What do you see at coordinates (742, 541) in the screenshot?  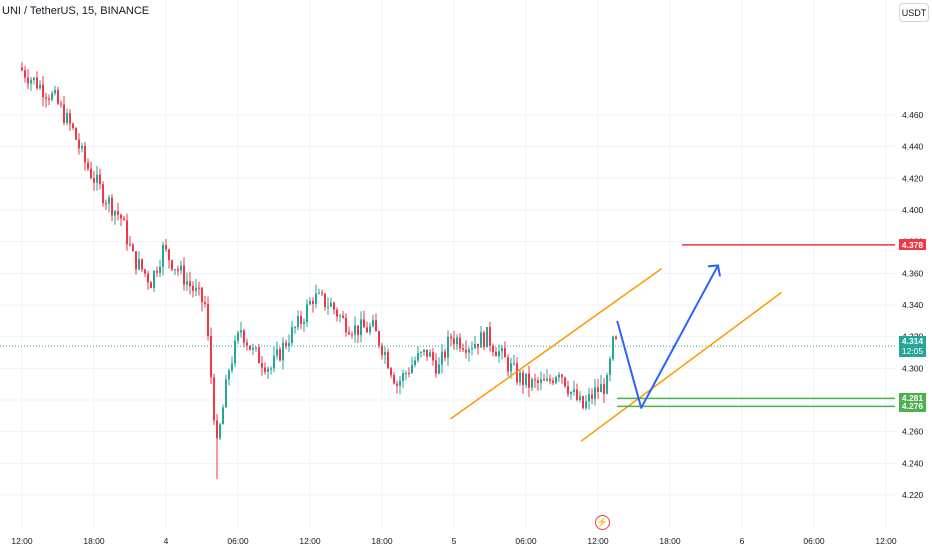 I see `time-tick-label: 6` at bounding box center [742, 541].